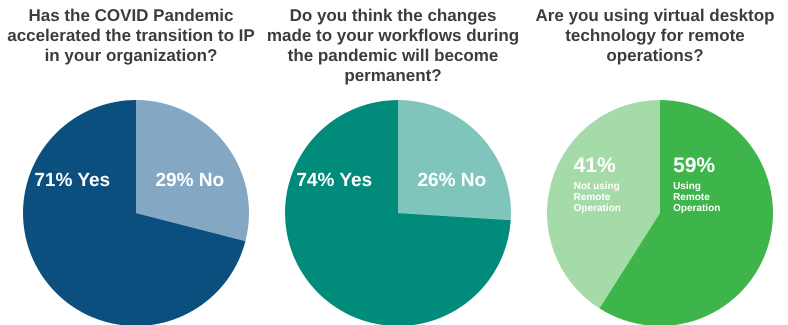  What do you see at coordinates (696, 197) in the screenshot?
I see `slice-label: Using Remote Operation` at bounding box center [696, 197].